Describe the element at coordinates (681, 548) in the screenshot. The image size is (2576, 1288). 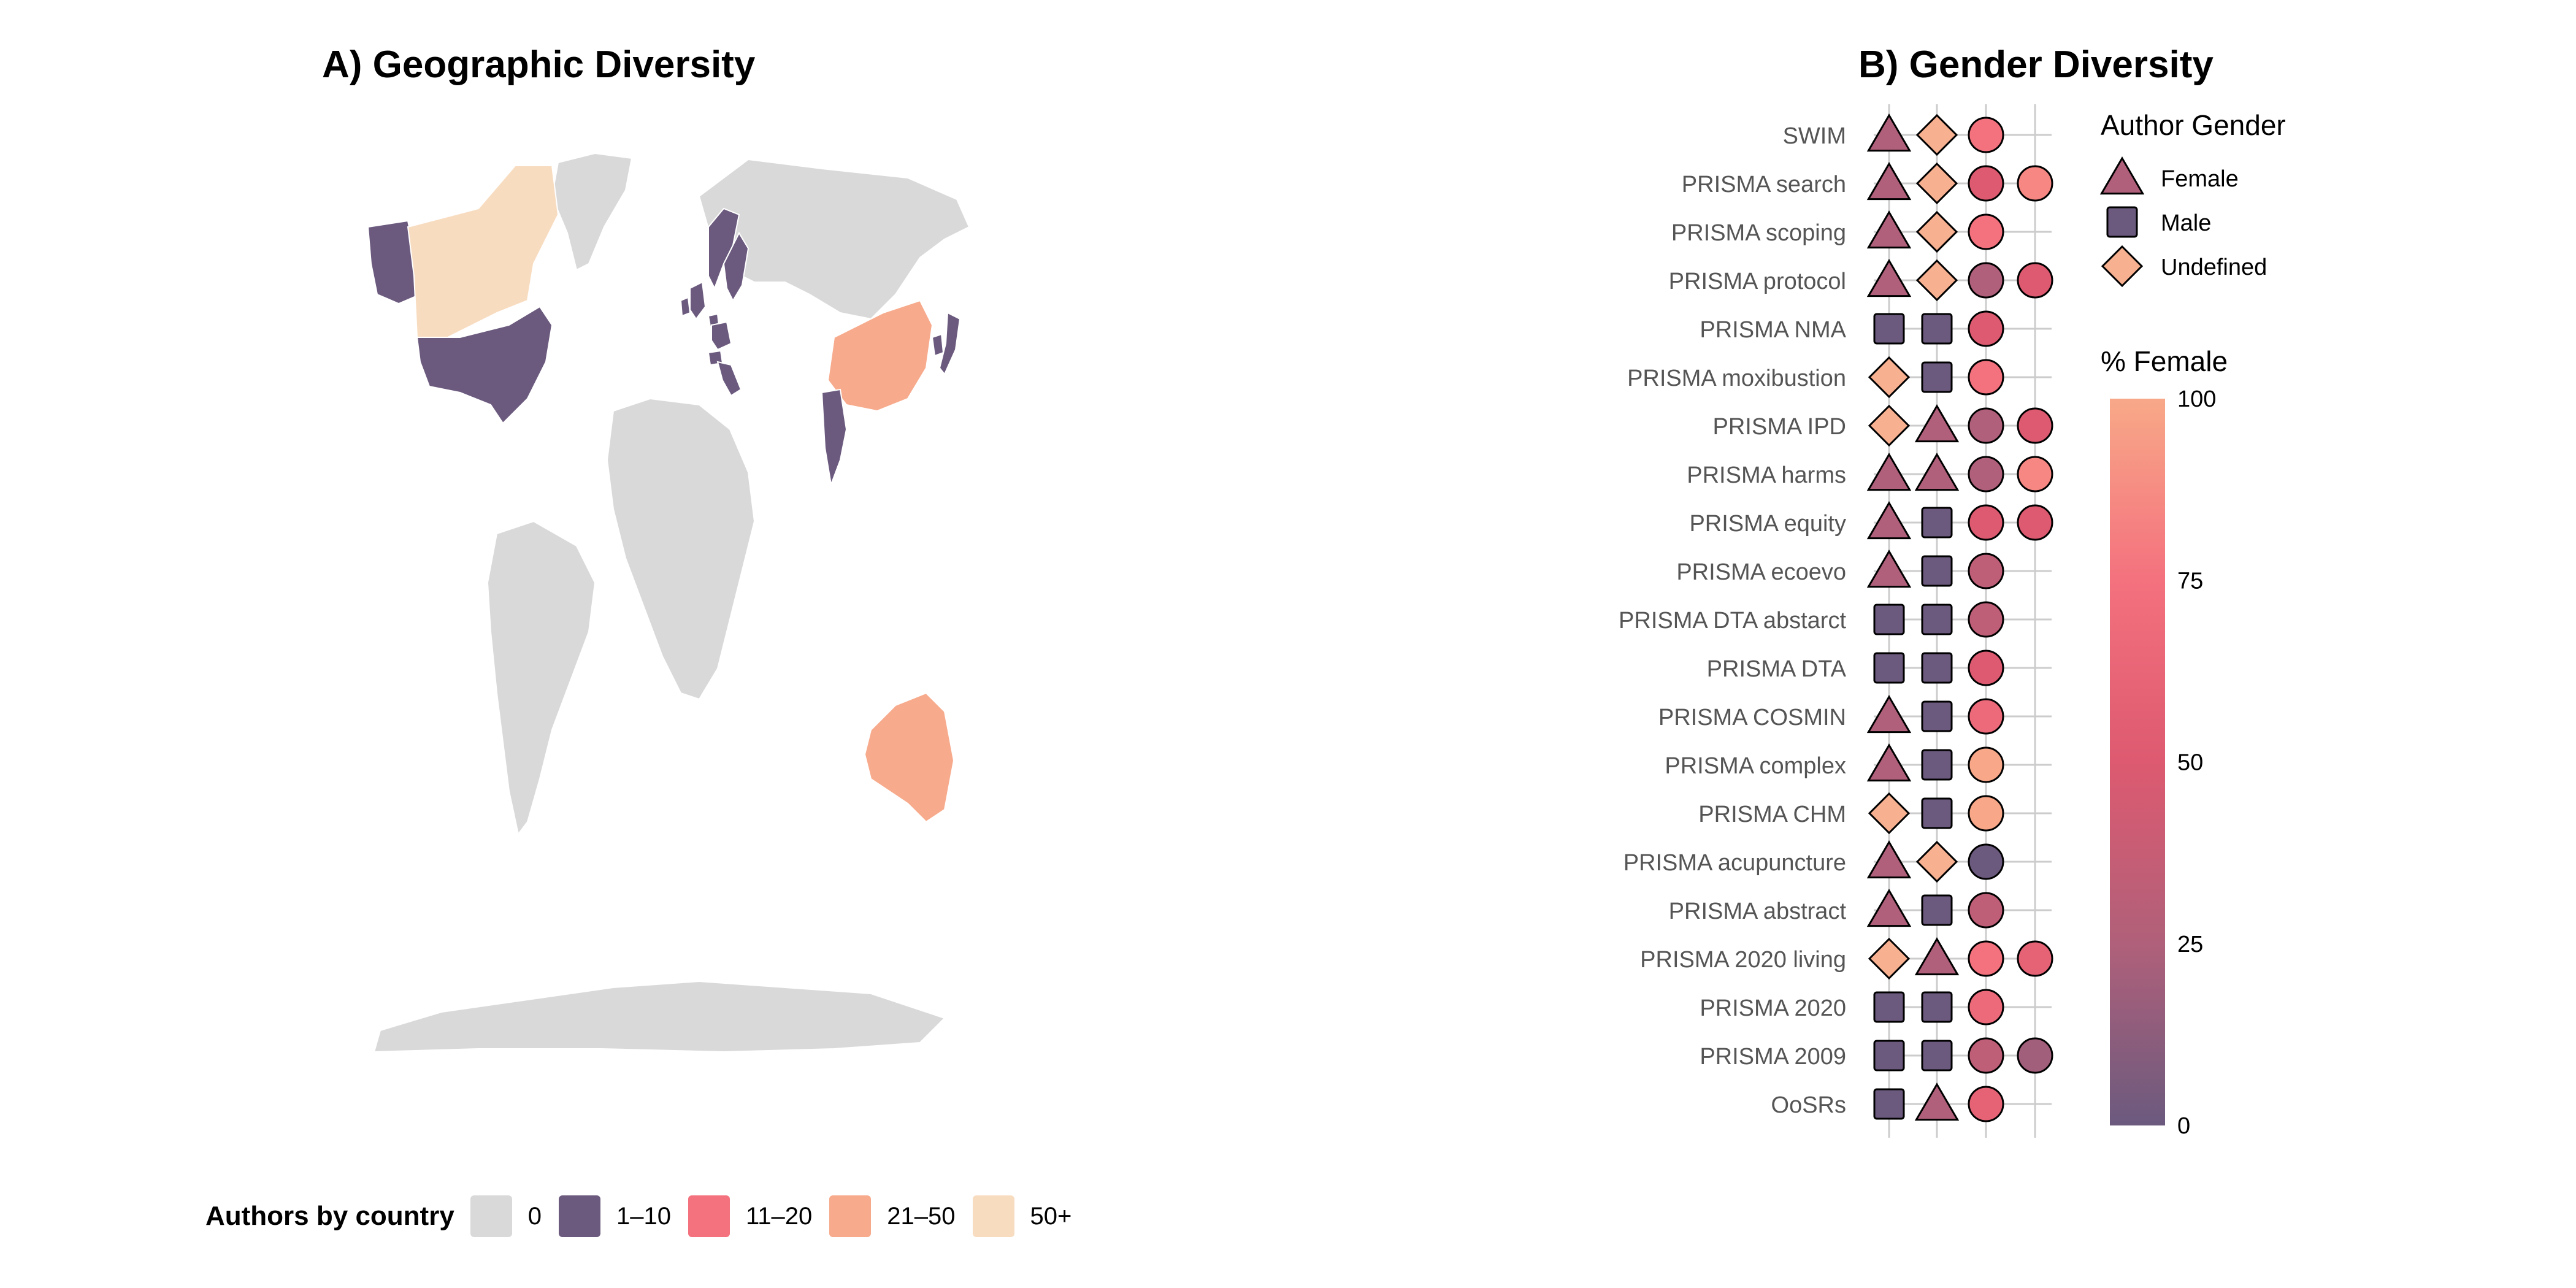
I see `country-africa` at that location.